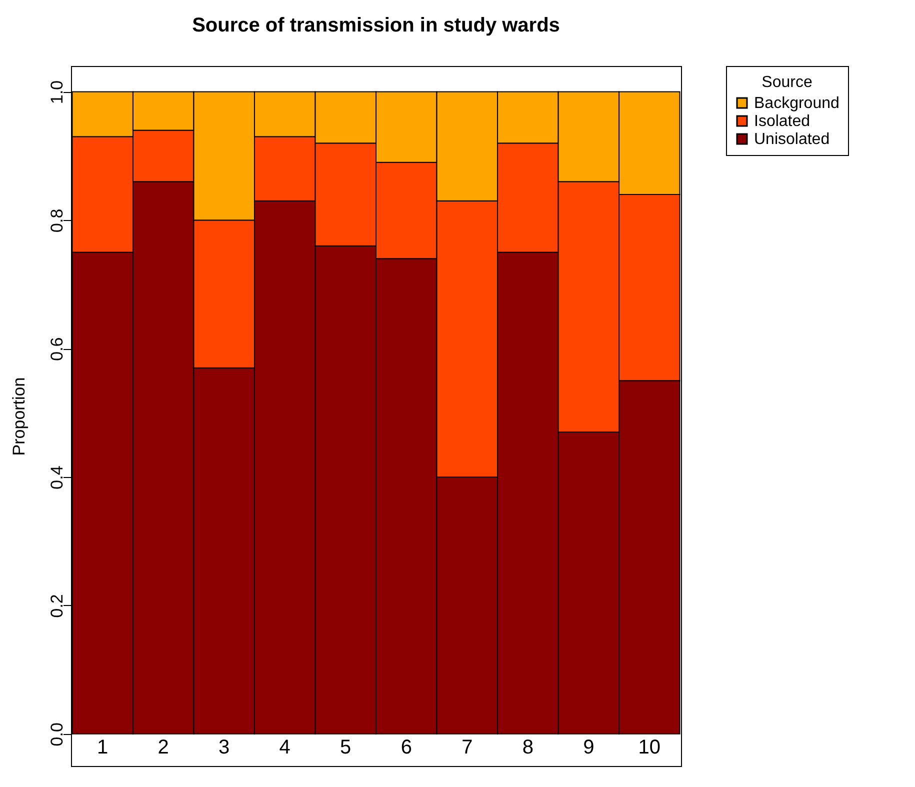 The width and height of the screenshot is (915, 787). I want to click on x-tick-label: 9, so click(588, 747).